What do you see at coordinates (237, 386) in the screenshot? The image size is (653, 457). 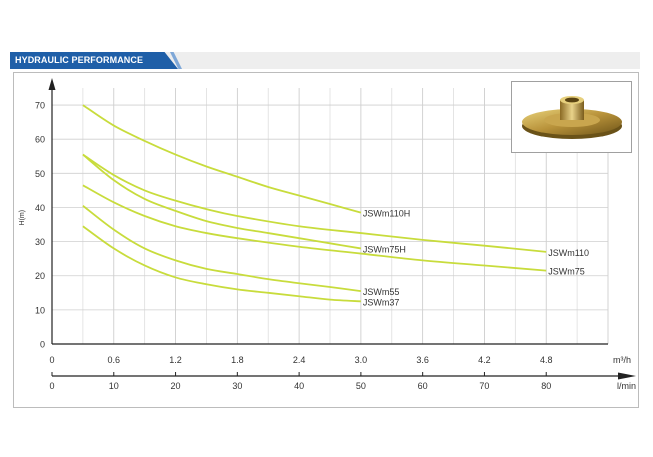 I see `x-tick-label-lmin: 30` at bounding box center [237, 386].